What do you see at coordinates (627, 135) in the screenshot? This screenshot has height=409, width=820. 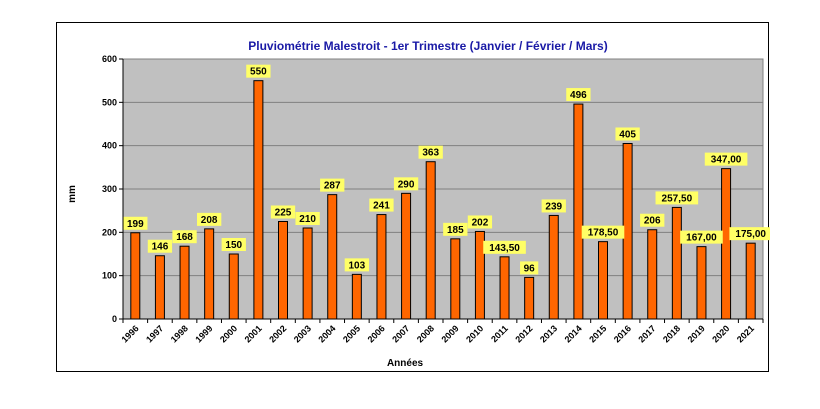 I see `data-label-2016: 405` at bounding box center [627, 135].